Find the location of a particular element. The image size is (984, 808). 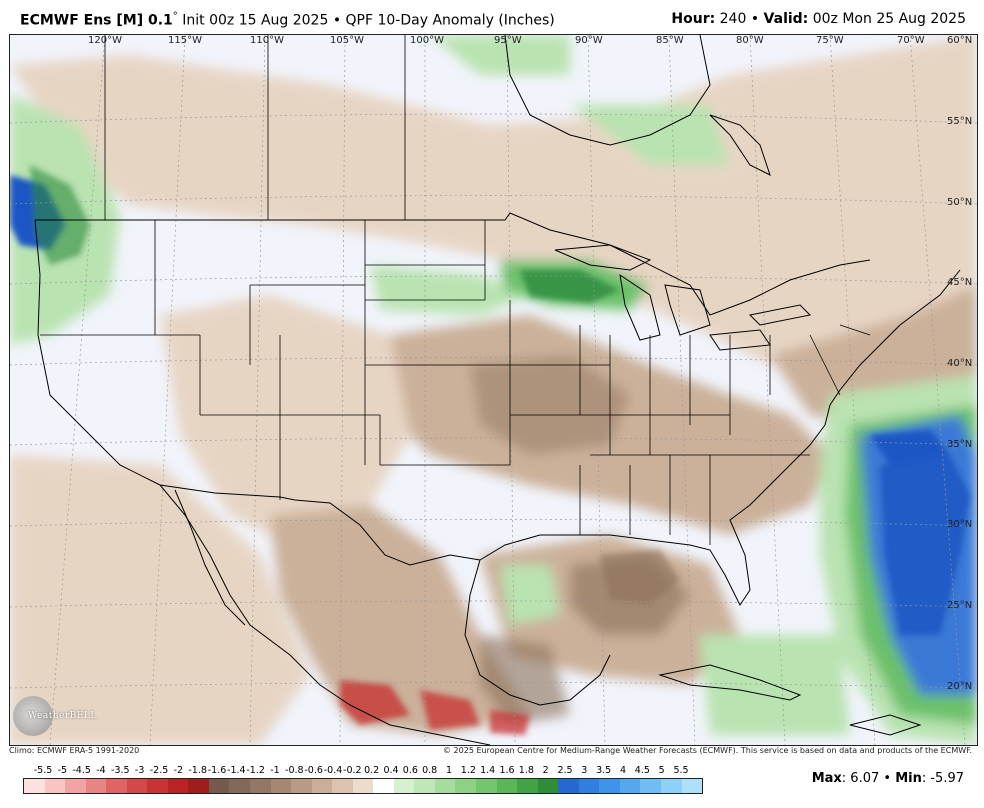

colorbar-tick-label: -0.2 is located at coordinates (352, 770).